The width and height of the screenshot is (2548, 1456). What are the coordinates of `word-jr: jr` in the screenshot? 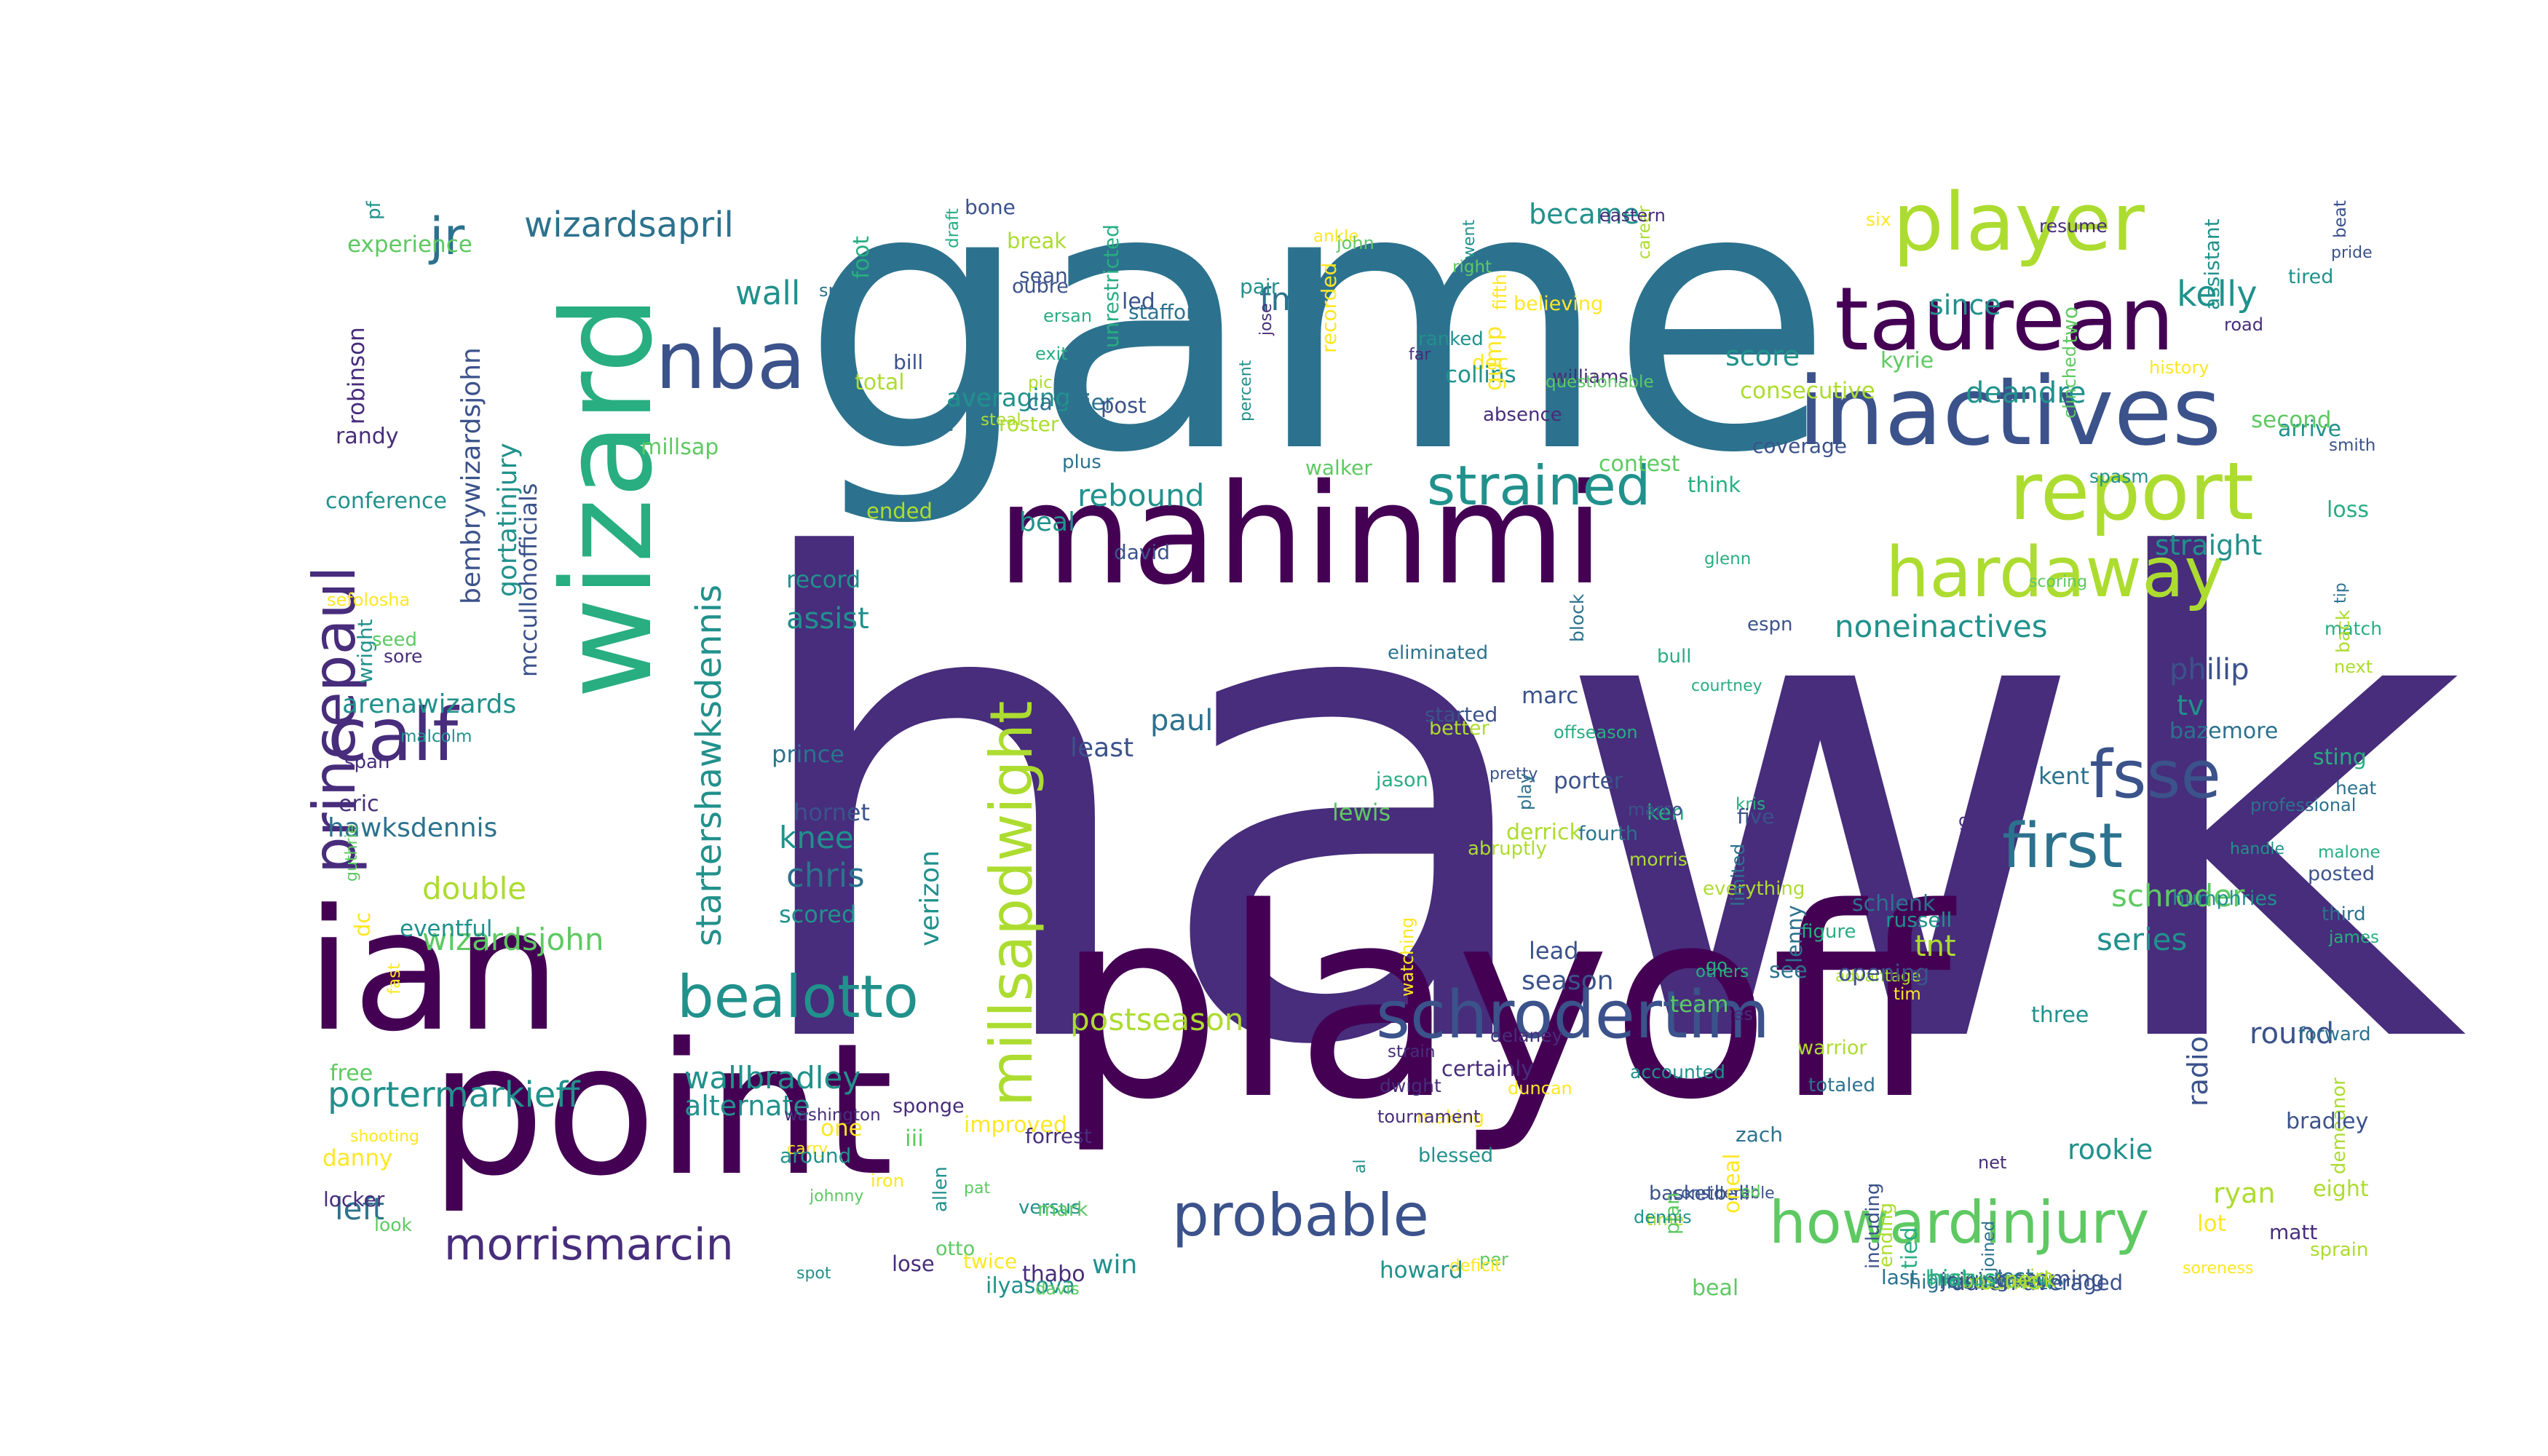 It's located at (447, 236).